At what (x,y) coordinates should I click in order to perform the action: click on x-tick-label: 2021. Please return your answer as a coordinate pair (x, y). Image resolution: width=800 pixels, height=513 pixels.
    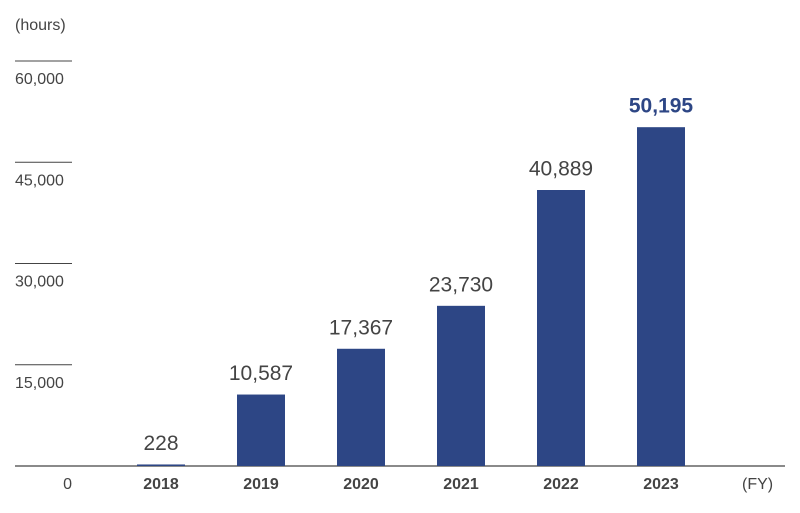
    Looking at the image, I should click on (461, 484).